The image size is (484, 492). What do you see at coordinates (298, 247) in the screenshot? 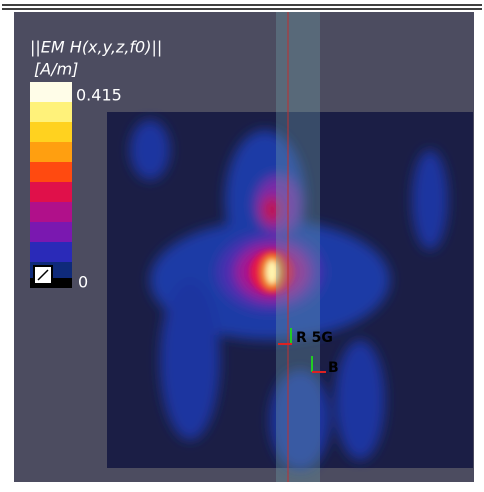
I see `slice-band` at bounding box center [298, 247].